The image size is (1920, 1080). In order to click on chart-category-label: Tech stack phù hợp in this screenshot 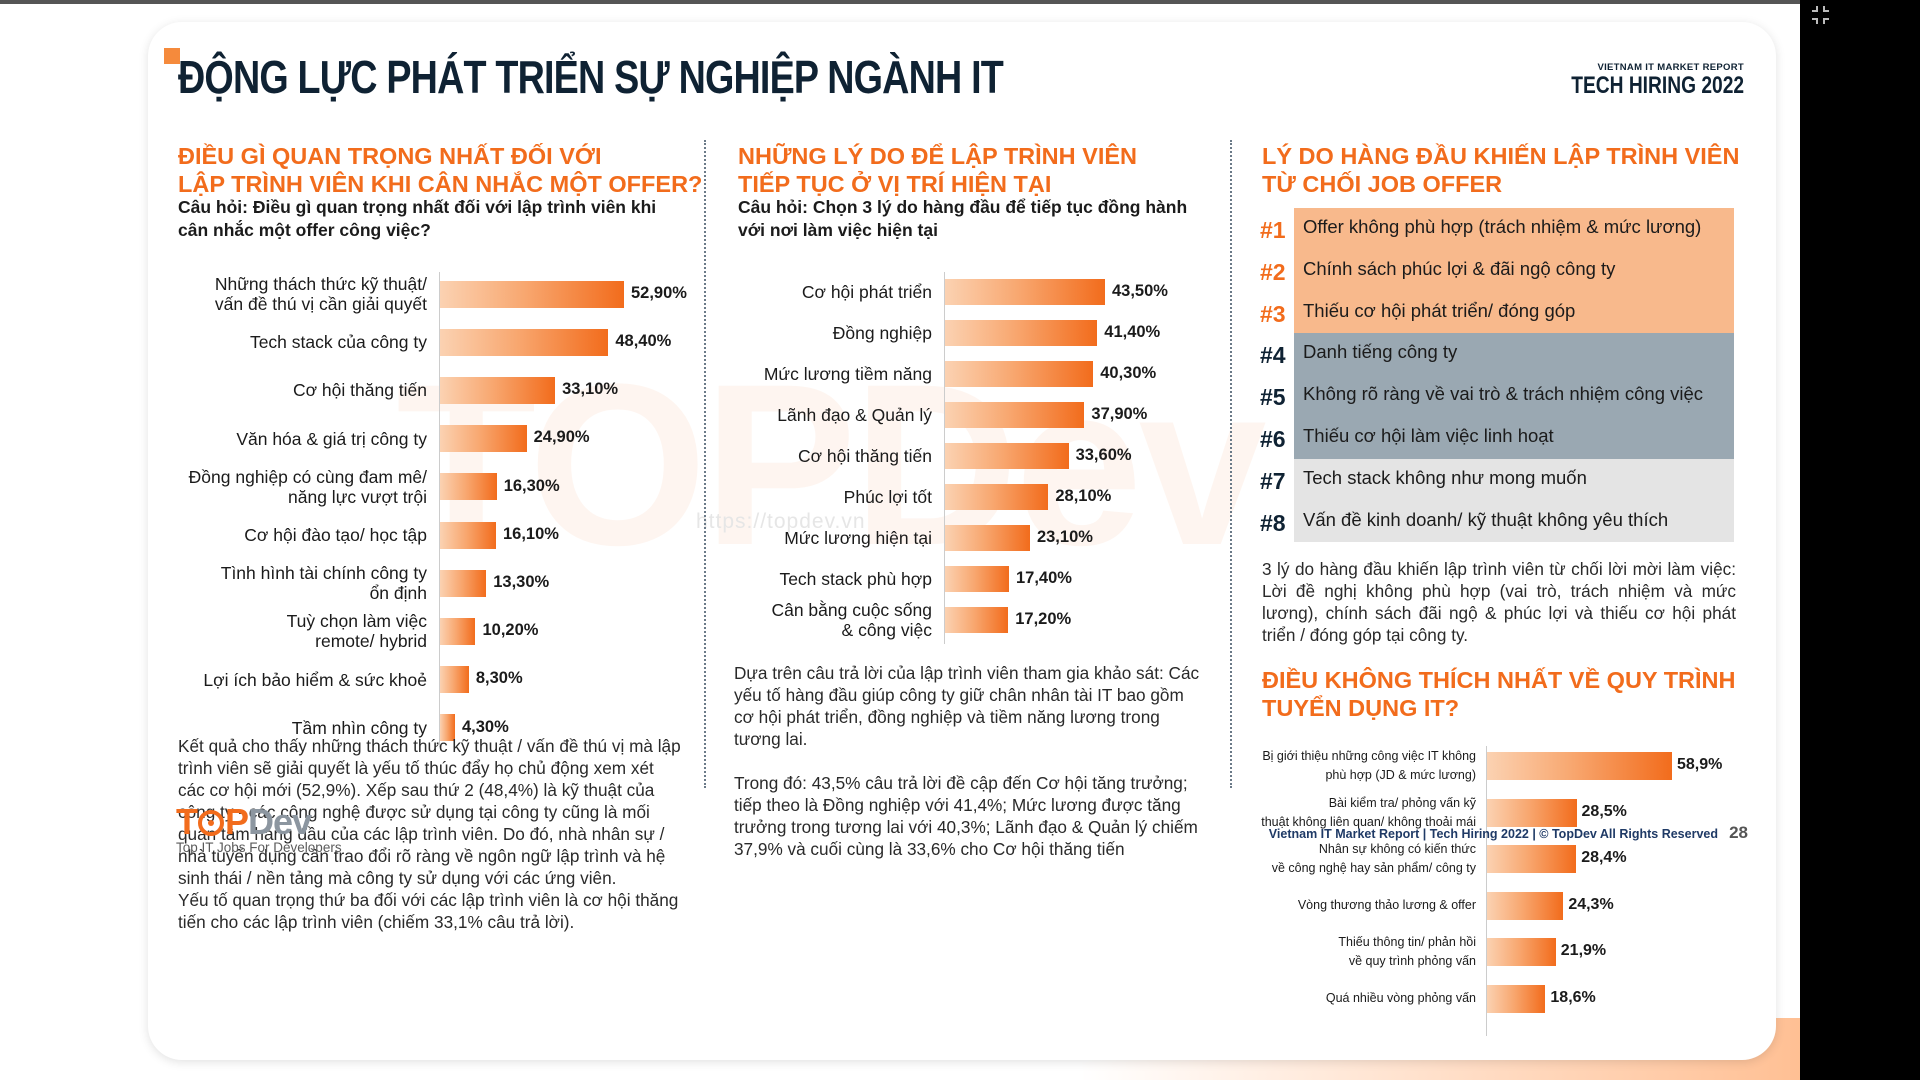, I will do `click(855, 579)`.